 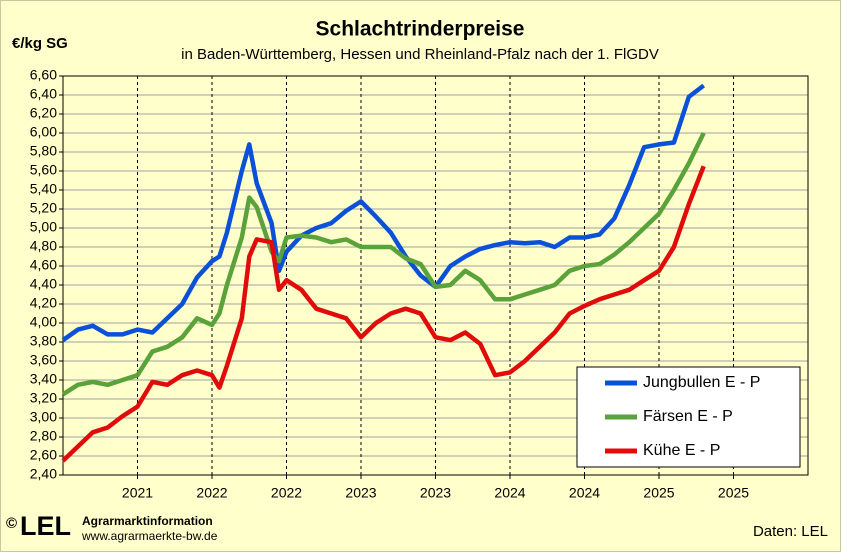 I want to click on y-tick-label: 4,40, so click(x=43, y=284).